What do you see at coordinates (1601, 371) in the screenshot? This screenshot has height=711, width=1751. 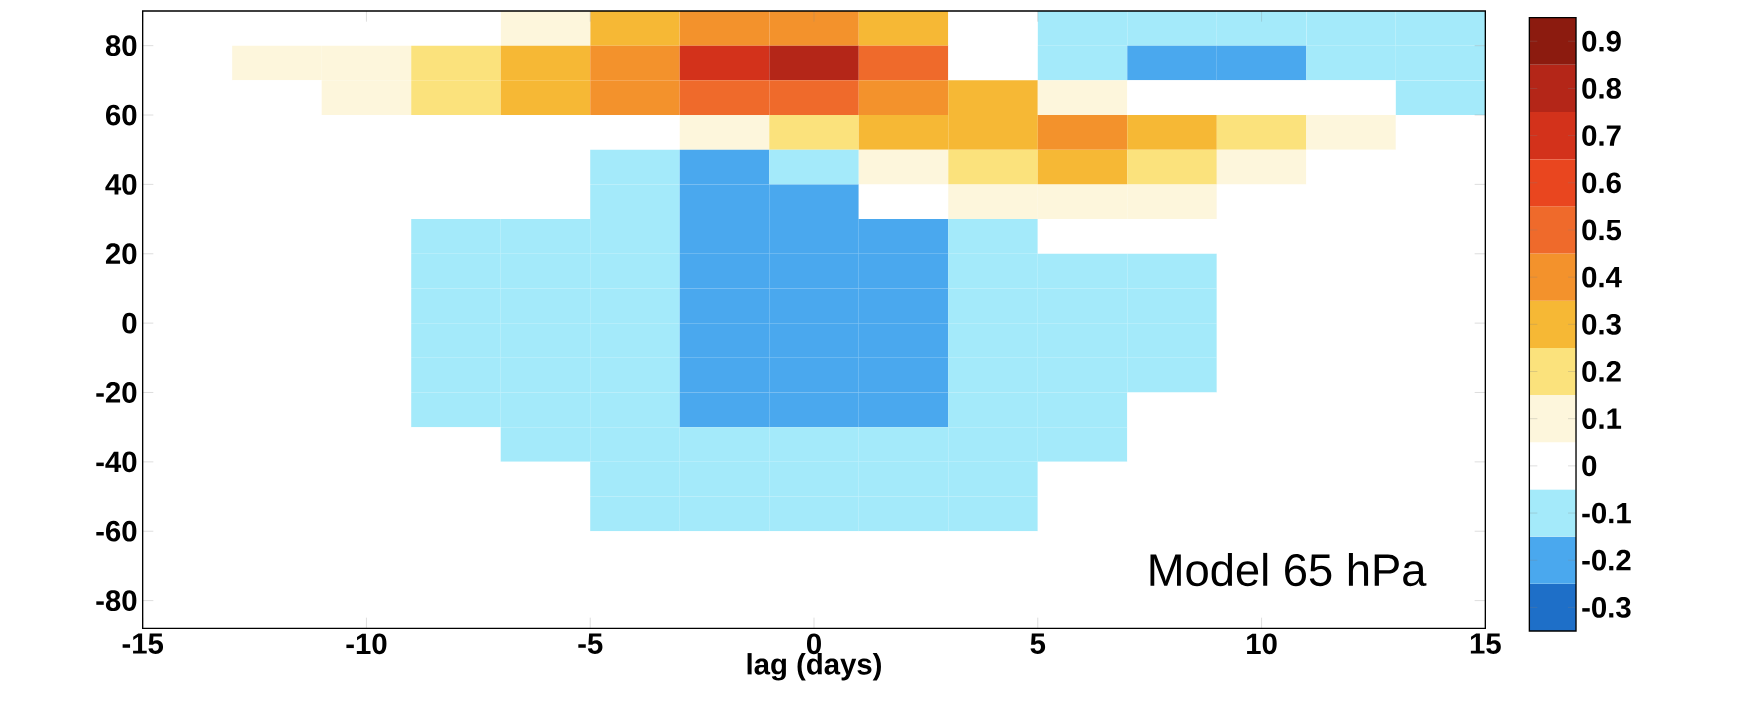 I see `color-bar-label: 0.2` at bounding box center [1601, 371].